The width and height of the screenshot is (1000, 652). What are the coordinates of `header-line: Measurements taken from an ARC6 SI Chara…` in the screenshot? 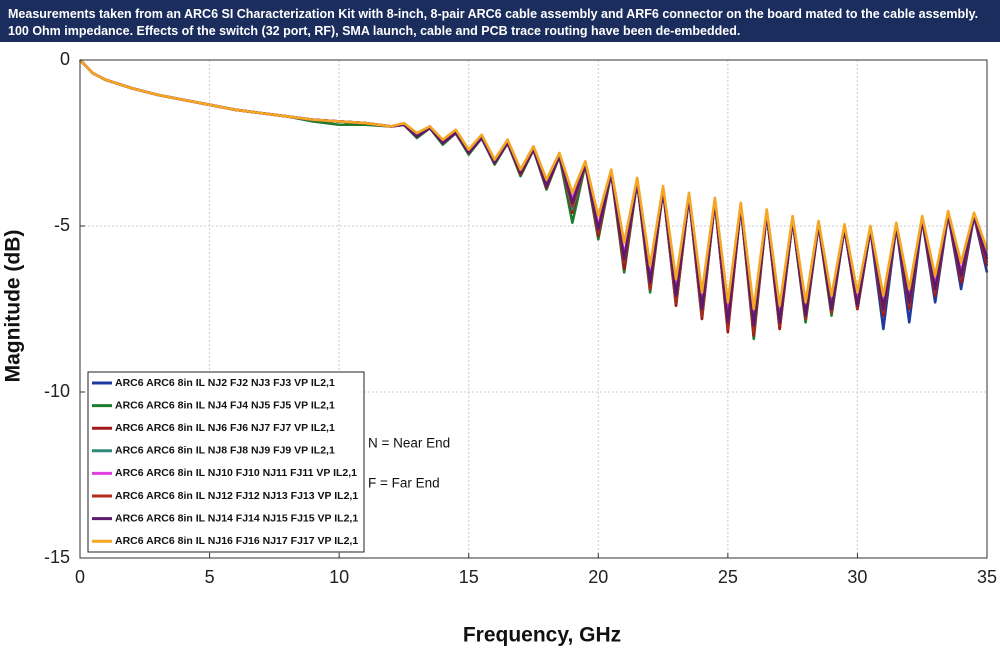 It's located at (493, 14).